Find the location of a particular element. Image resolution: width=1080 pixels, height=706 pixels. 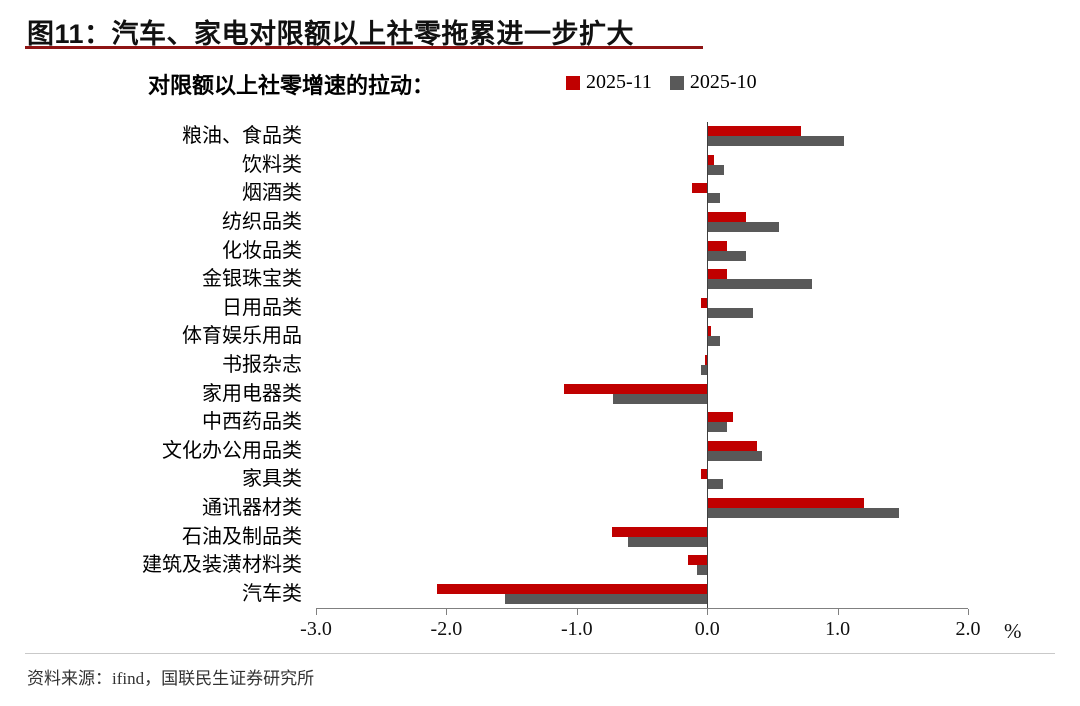

category-label: 家具类 is located at coordinates (272, 479).